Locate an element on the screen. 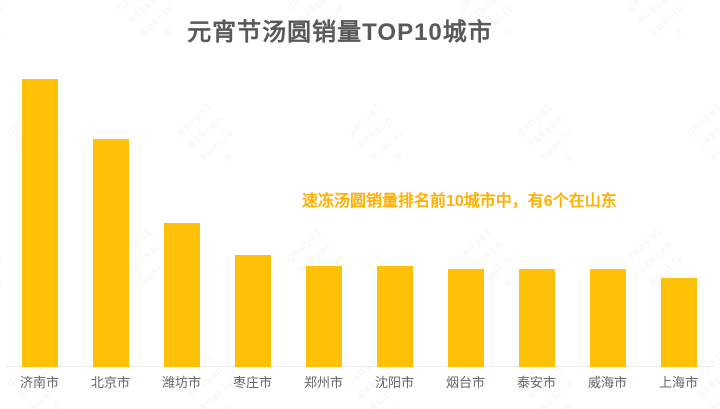 This screenshot has height=409, width=720. bar-威海市 is located at coordinates (607, 318).